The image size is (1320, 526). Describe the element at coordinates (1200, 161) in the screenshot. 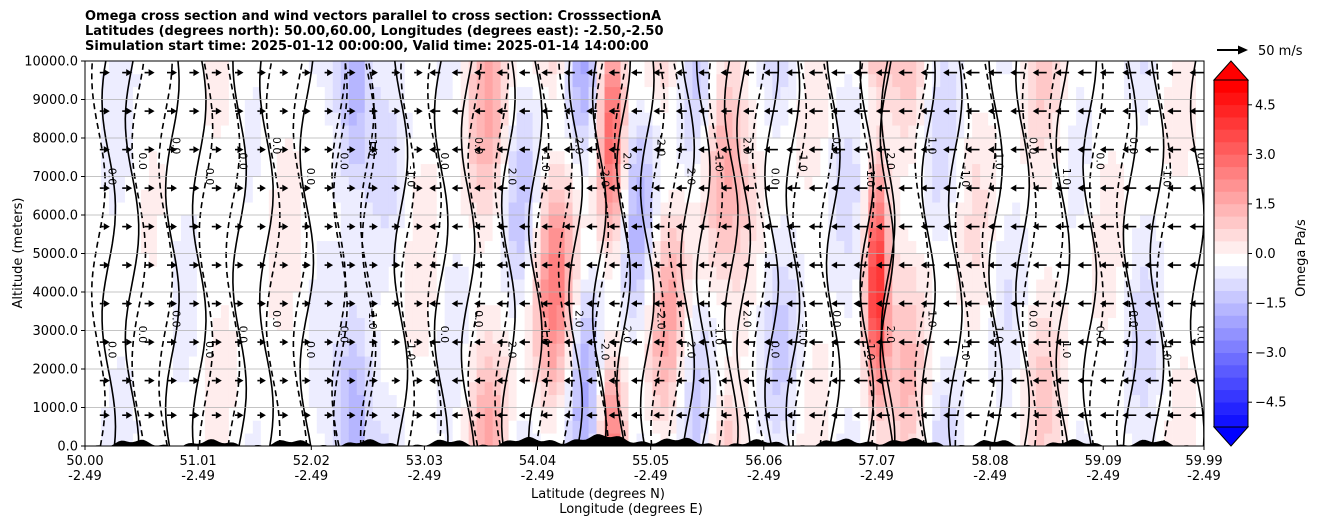

I see `contour-label: 0.0` at that location.